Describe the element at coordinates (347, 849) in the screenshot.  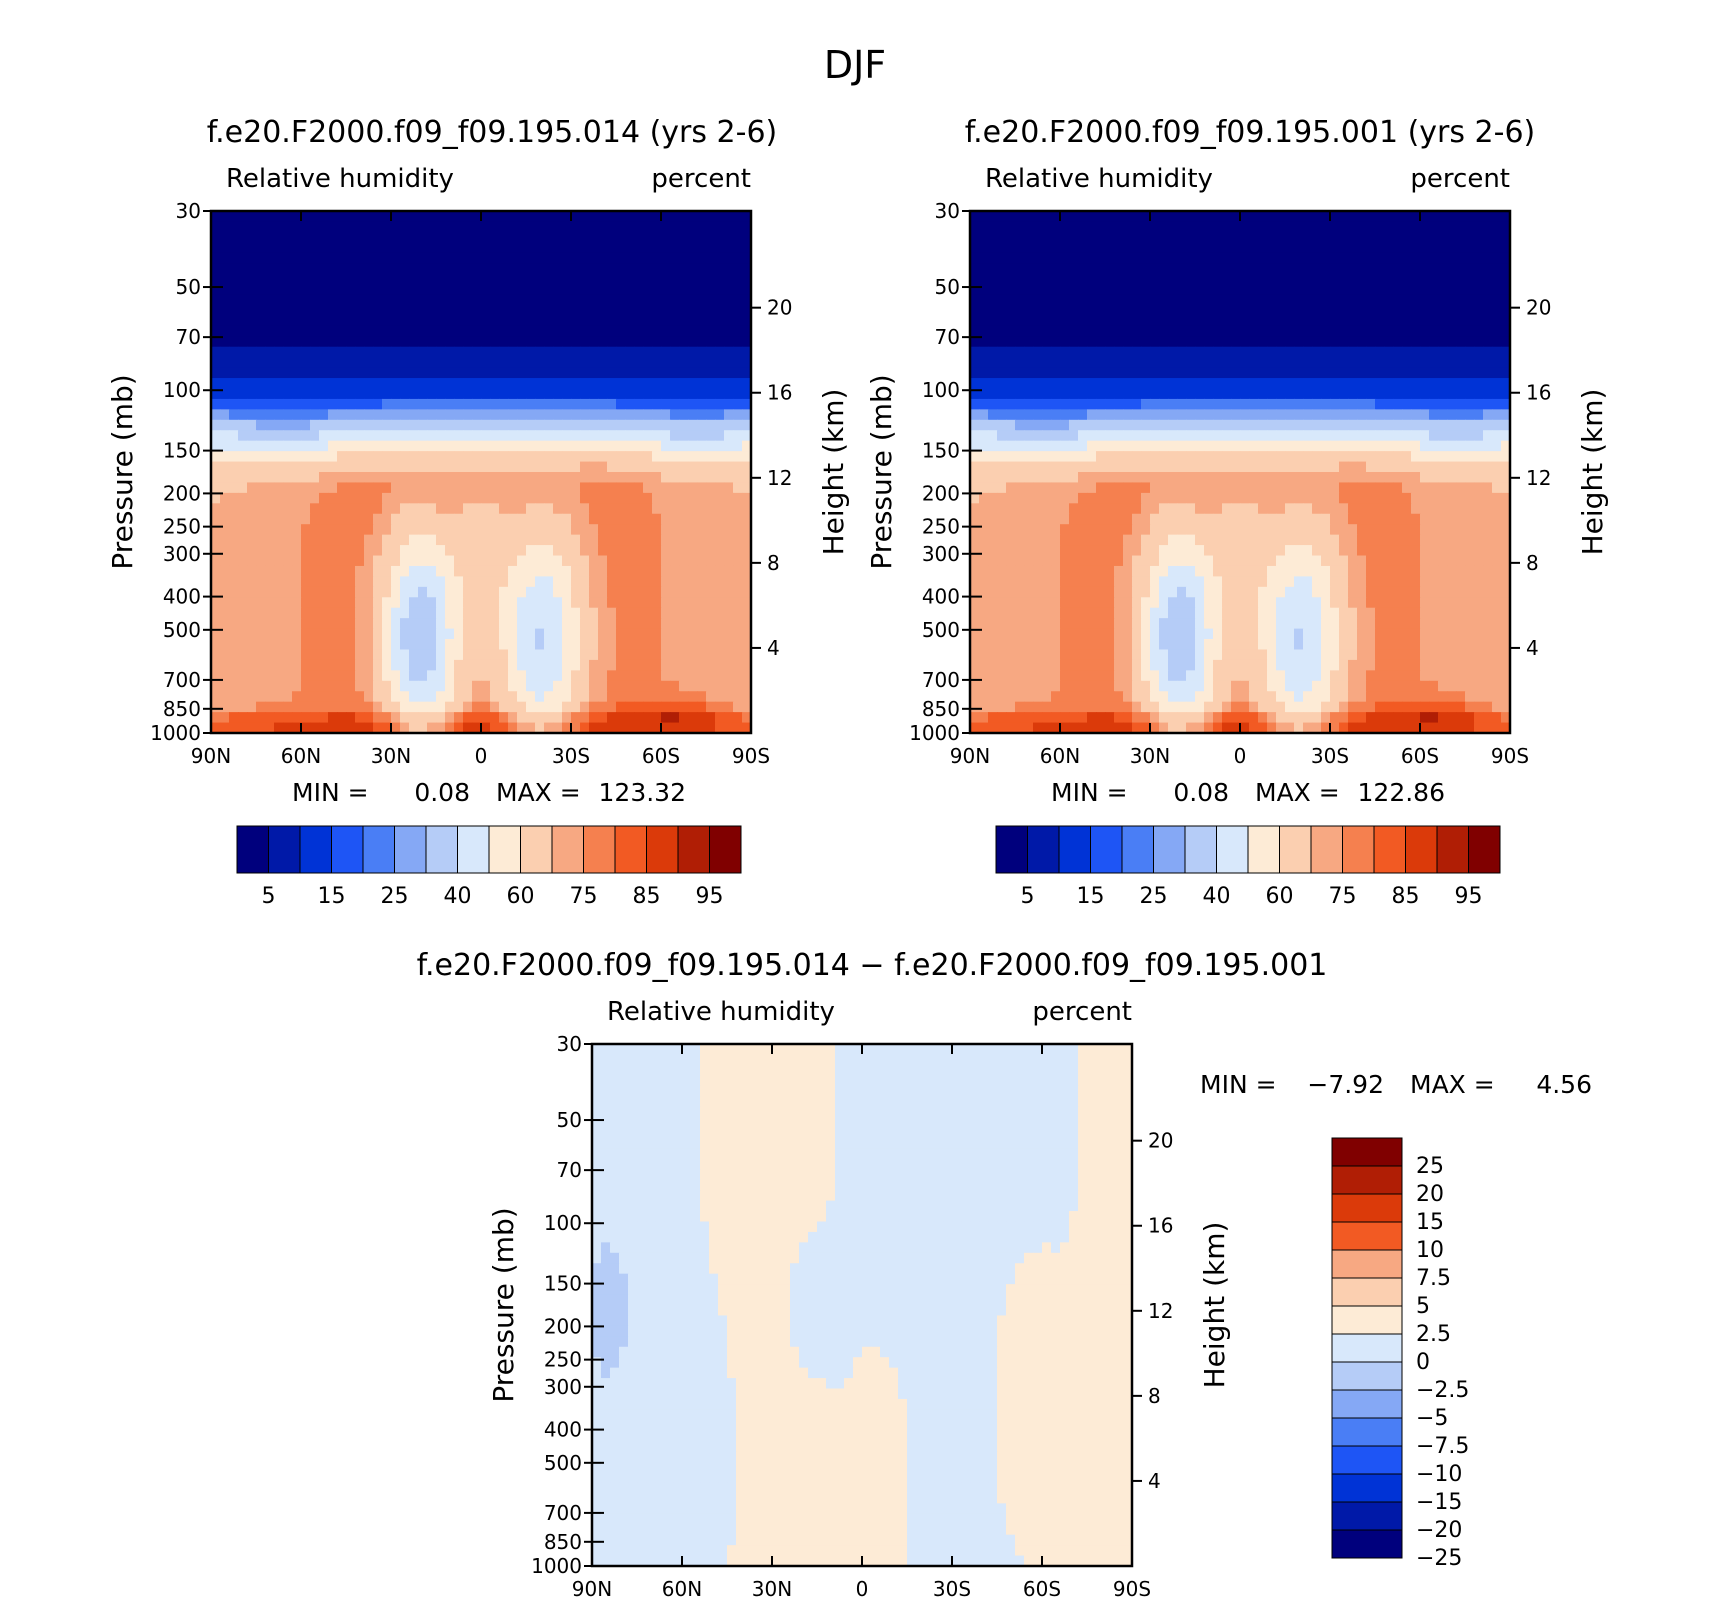
I see `colorbar-box` at that location.